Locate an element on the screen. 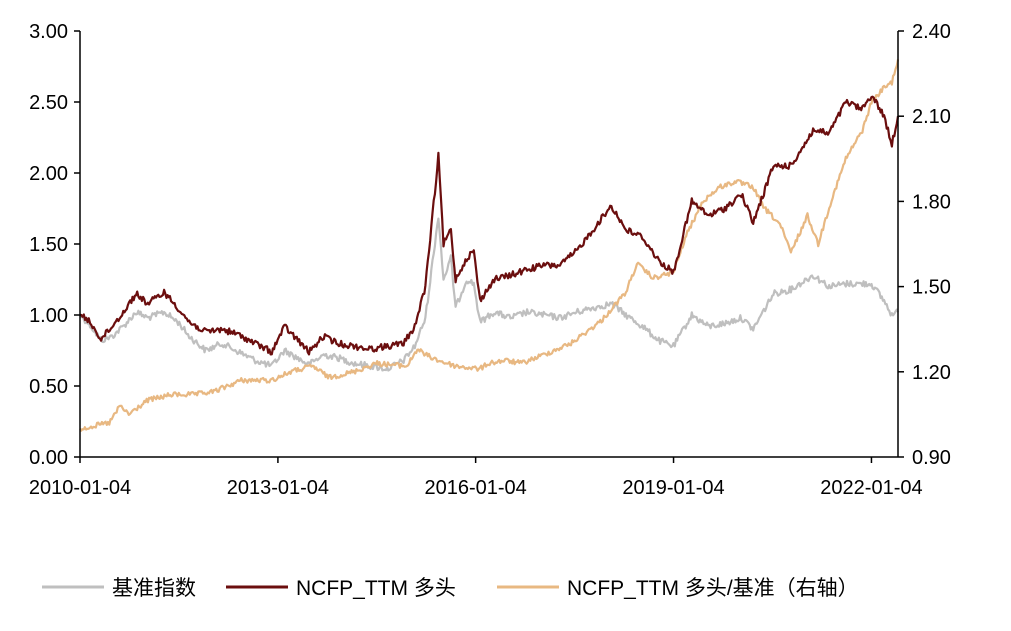 This screenshot has width=1011, height=631. left-y-ticks: 0.00 0.50 1.00 1.50 2.00 2.50 3.00 is located at coordinates (54, 245).